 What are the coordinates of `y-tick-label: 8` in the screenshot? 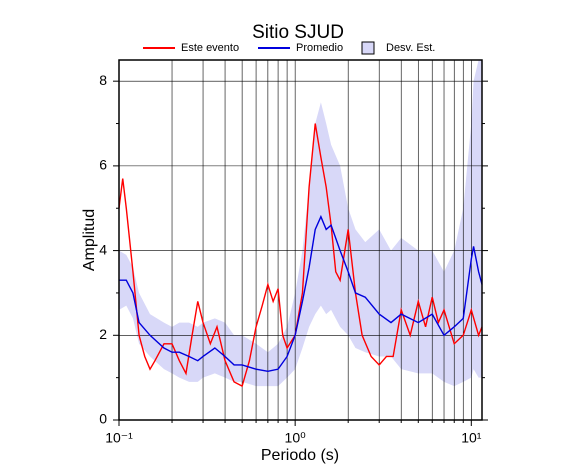 It's located at (103, 80).